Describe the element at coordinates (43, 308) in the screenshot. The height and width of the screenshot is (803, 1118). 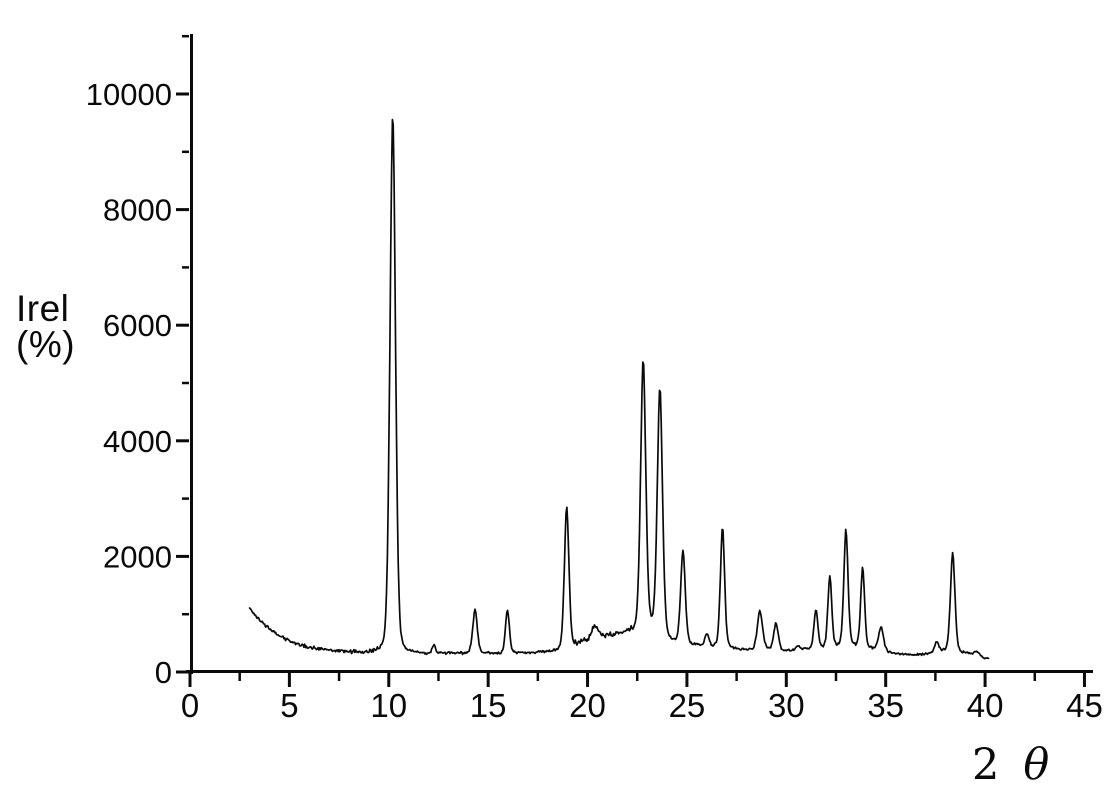
I see `y-axis-title-line1: Irel` at that location.